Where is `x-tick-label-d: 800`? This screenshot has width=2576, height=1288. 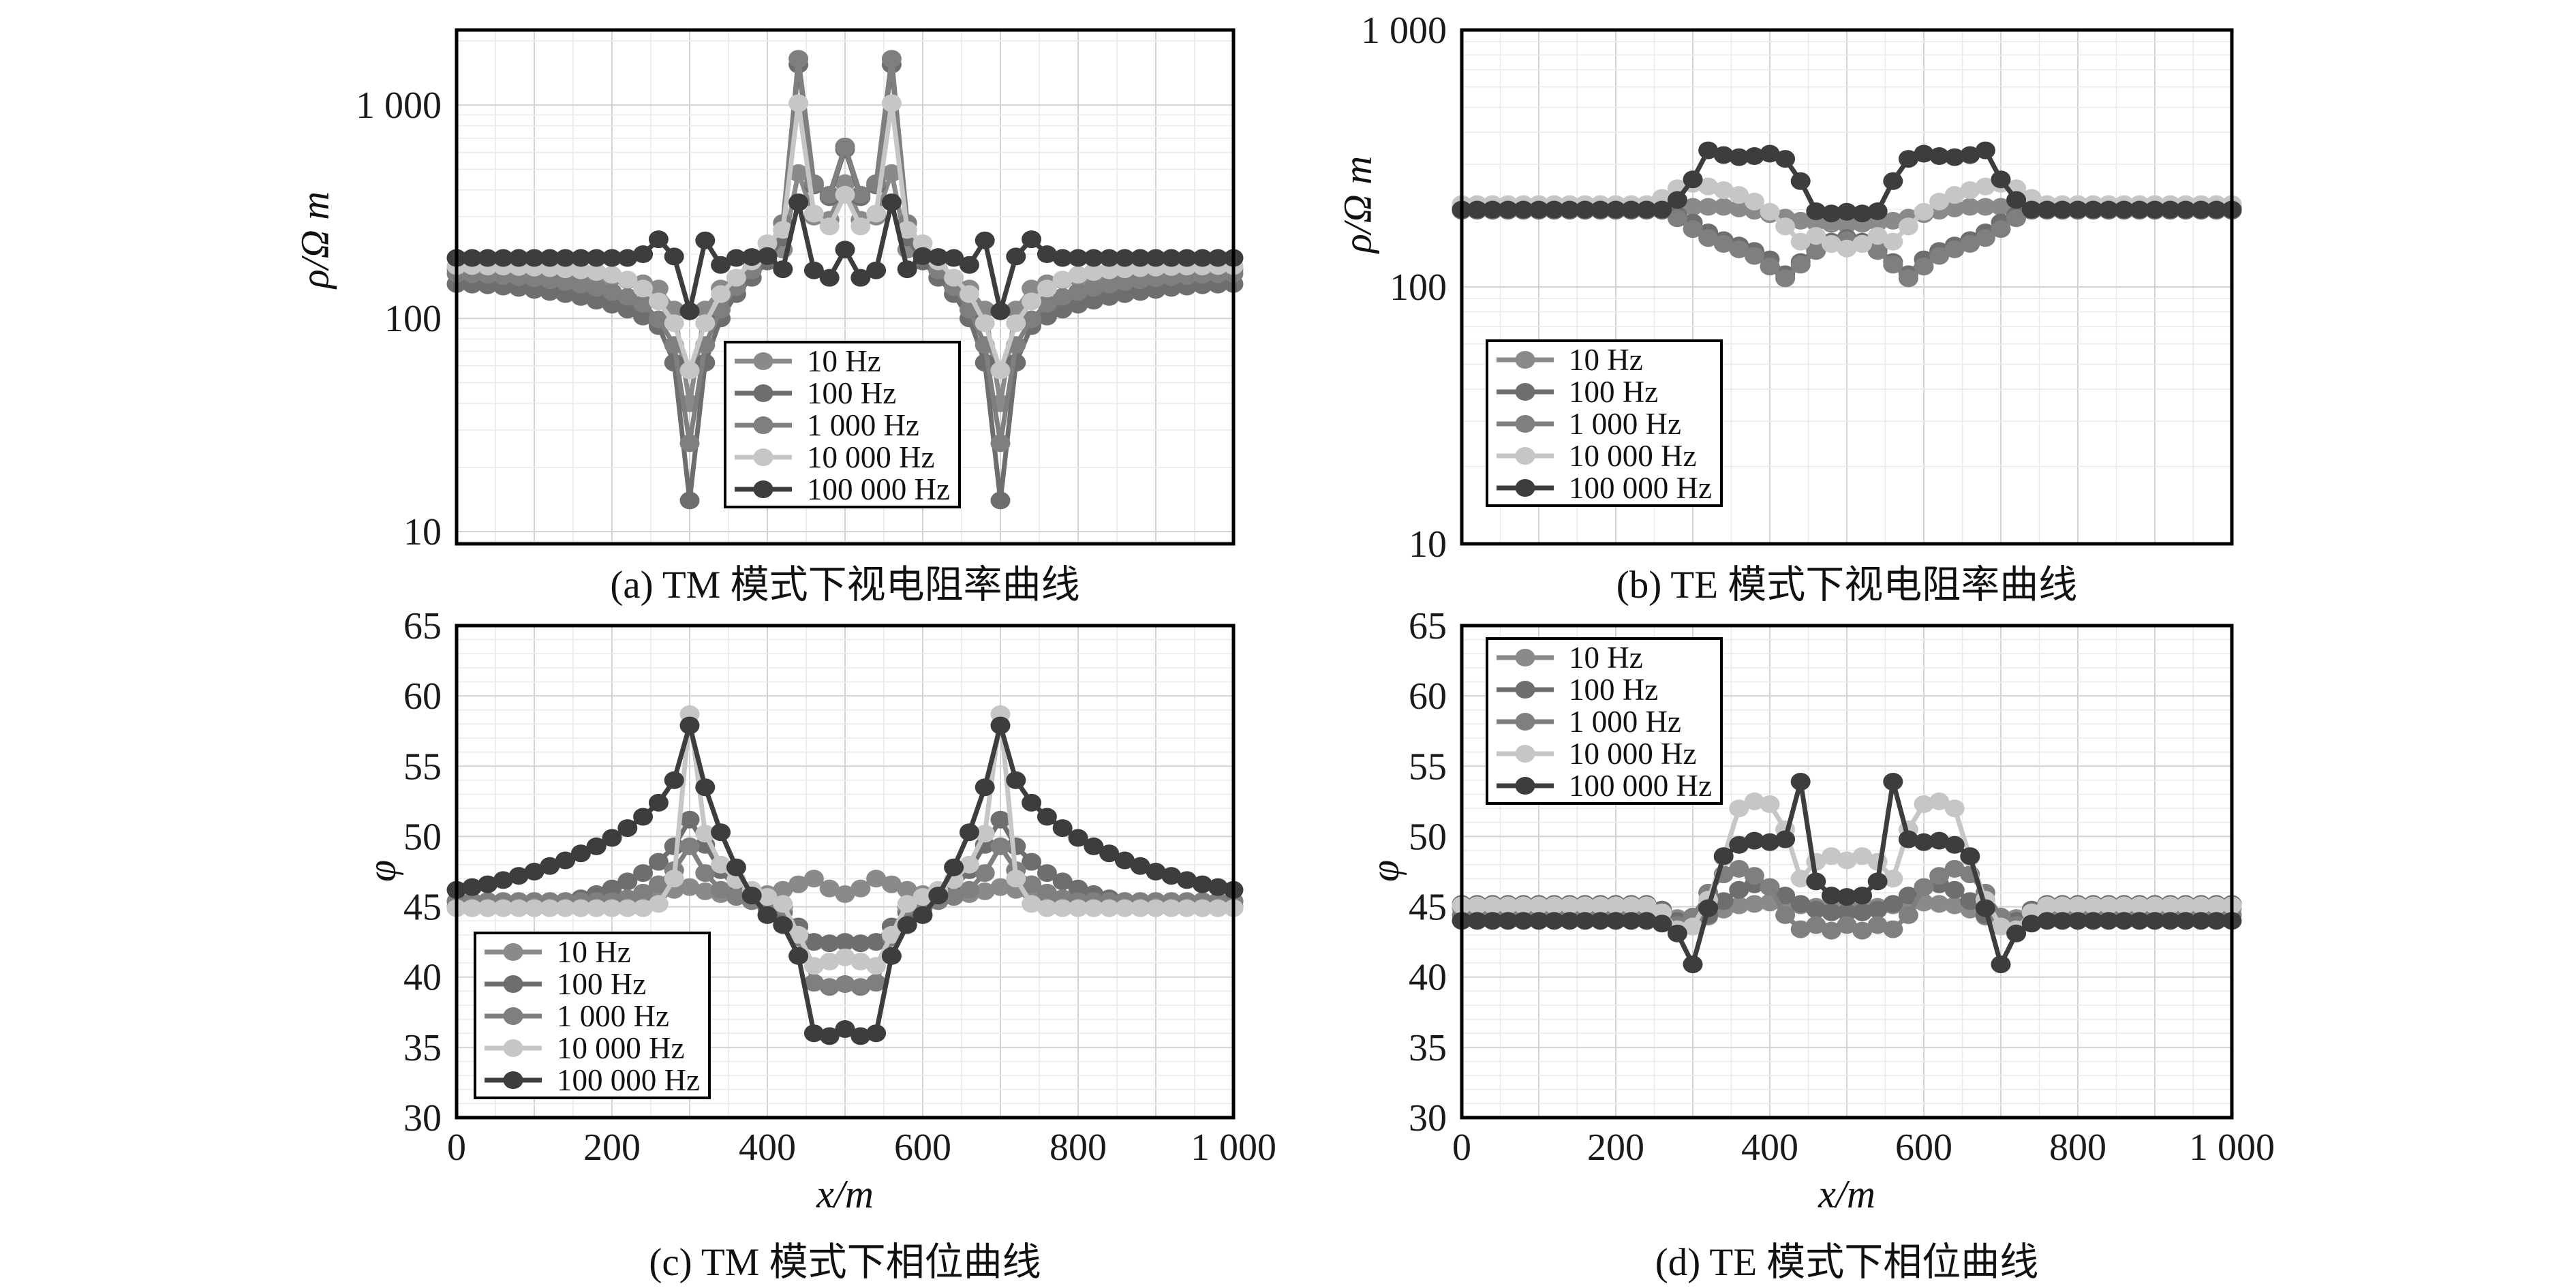
x-tick-label-d: 800 is located at coordinates (2077, 1147).